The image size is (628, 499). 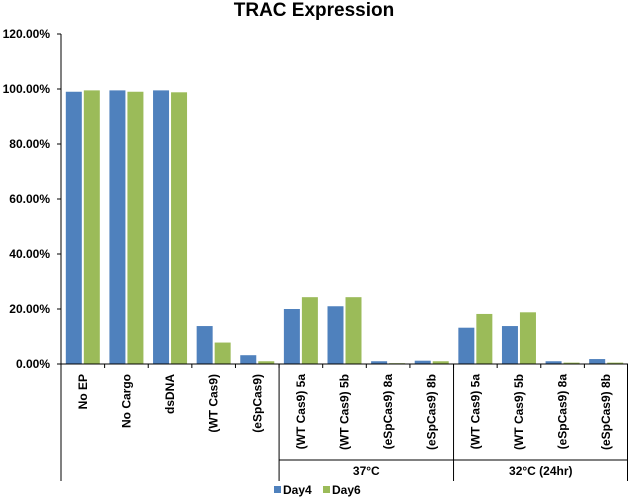 What do you see at coordinates (27, 34) in the screenshot?
I see `y-tick-label: 120.00%` at bounding box center [27, 34].